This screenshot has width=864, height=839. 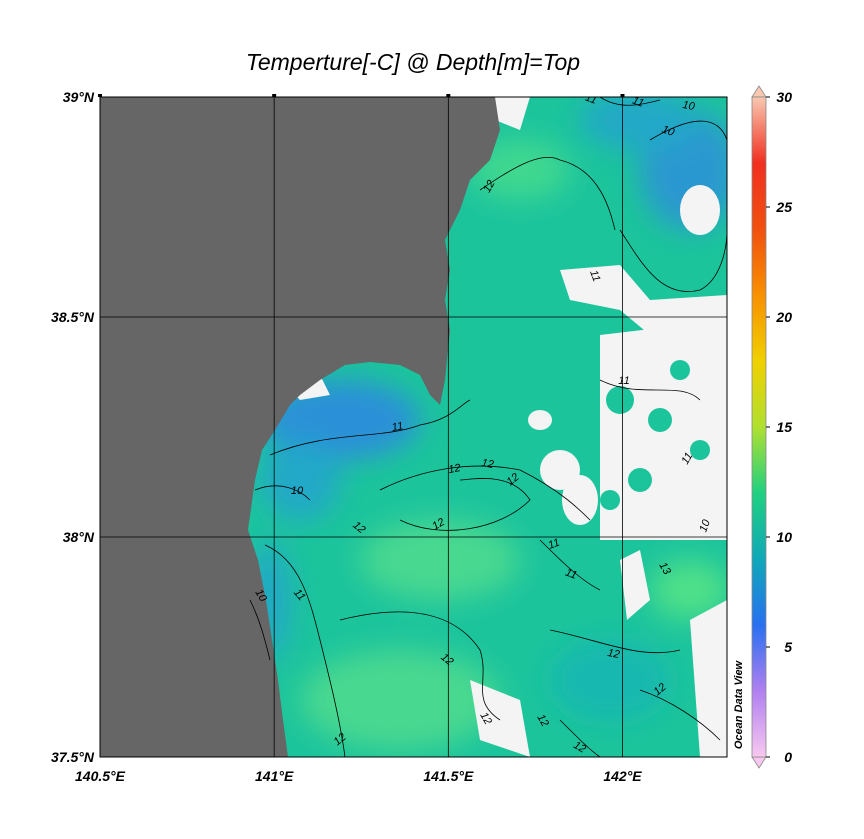 What do you see at coordinates (759, 427) in the screenshot?
I see `colorbar-scale` at bounding box center [759, 427].